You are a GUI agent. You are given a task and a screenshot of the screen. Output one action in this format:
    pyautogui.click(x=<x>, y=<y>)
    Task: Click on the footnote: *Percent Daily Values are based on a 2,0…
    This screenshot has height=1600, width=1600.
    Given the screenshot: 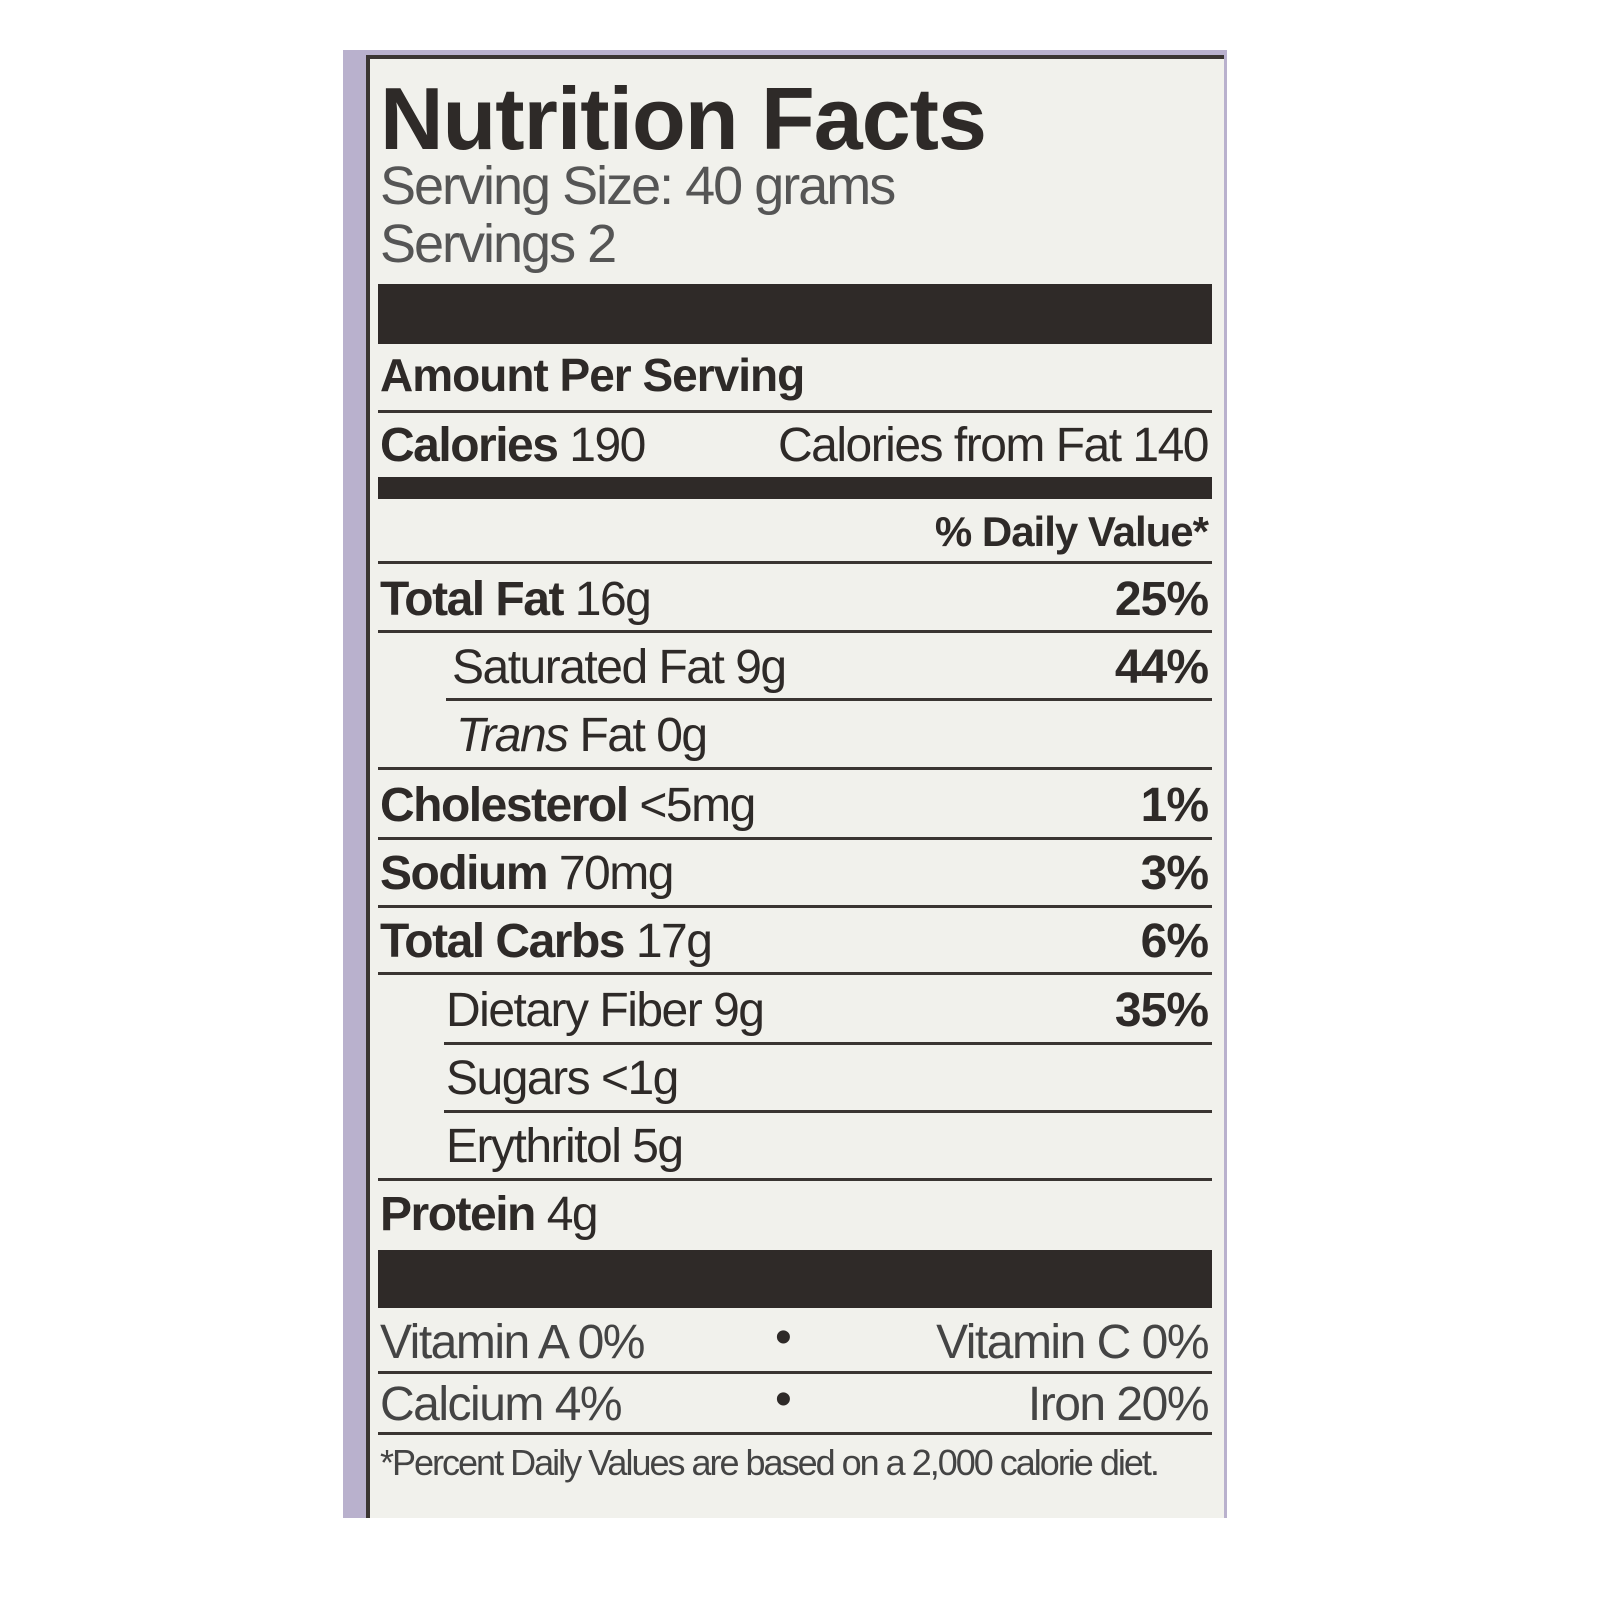 What is the action you would take?
    pyautogui.click(x=770, y=1462)
    